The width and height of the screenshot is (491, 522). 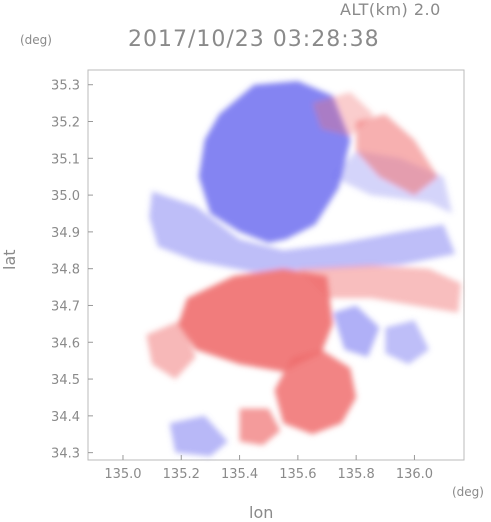 What do you see at coordinates (414, 474) in the screenshot?
I see `x-tick-label: 136.0` at bounding box center [414, 474].